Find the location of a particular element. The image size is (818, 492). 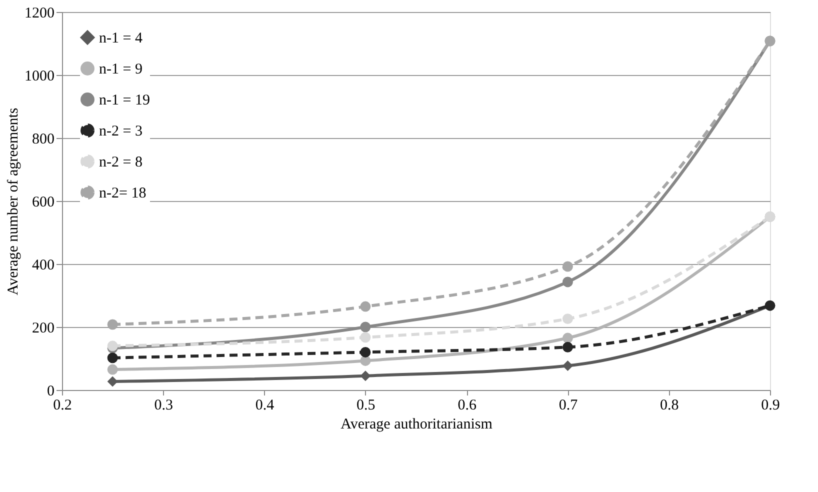

y-axis-title: Average number of agreements is located at coordinates (14, 202).